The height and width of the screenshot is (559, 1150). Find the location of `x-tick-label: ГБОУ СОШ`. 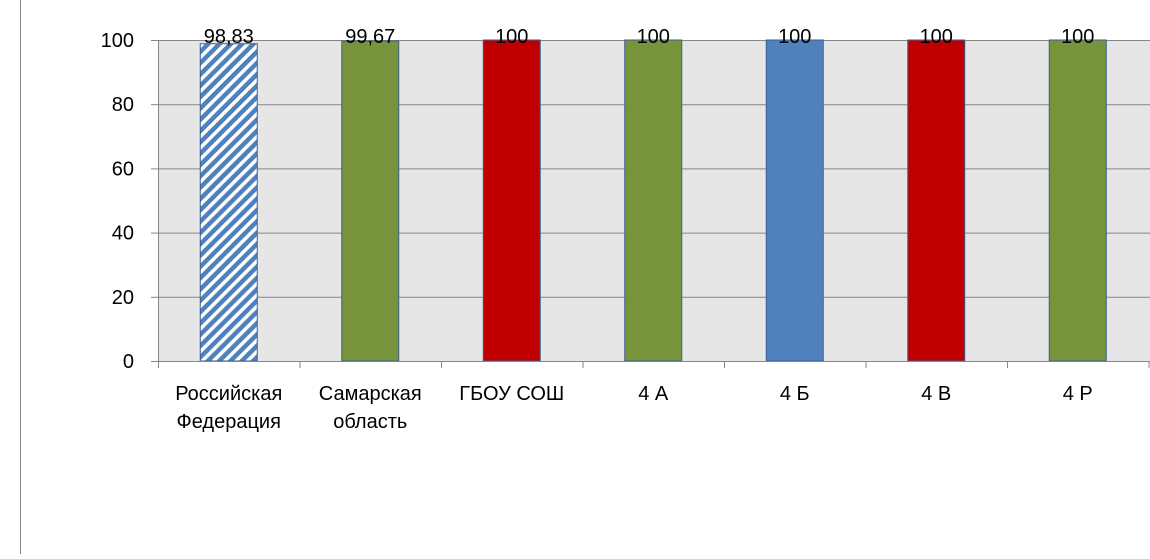

x-tick-label: ГБОУ СОШ is located at coordinates (511, 394).